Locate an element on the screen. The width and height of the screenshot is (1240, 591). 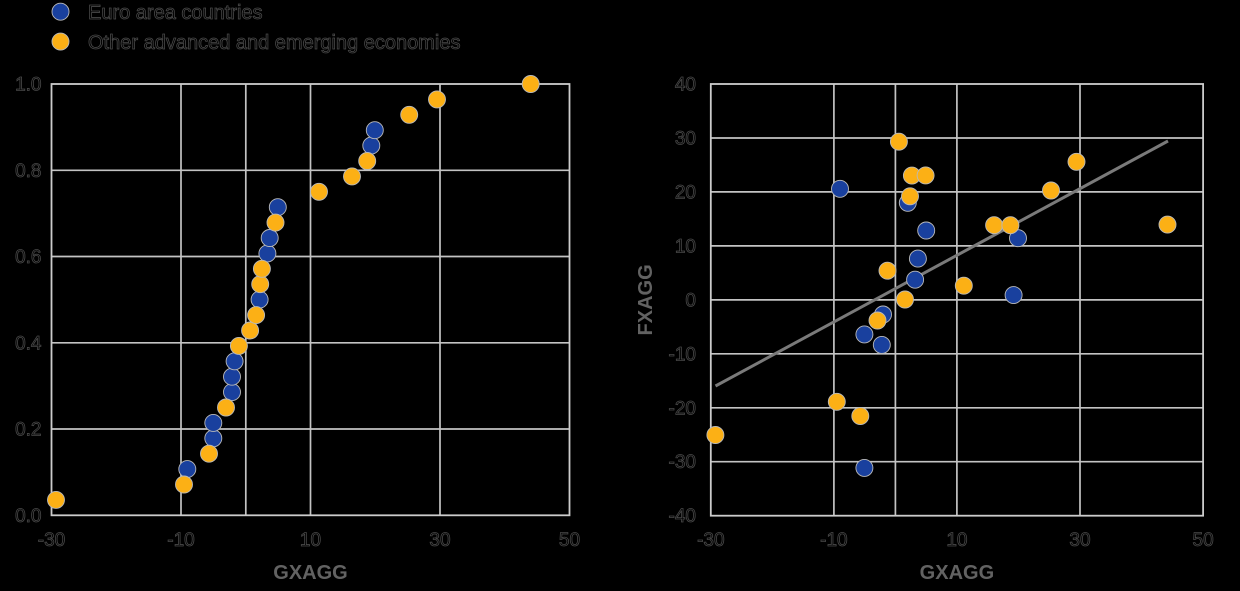
svg-text: 20 is located at coordinates (685, 192).